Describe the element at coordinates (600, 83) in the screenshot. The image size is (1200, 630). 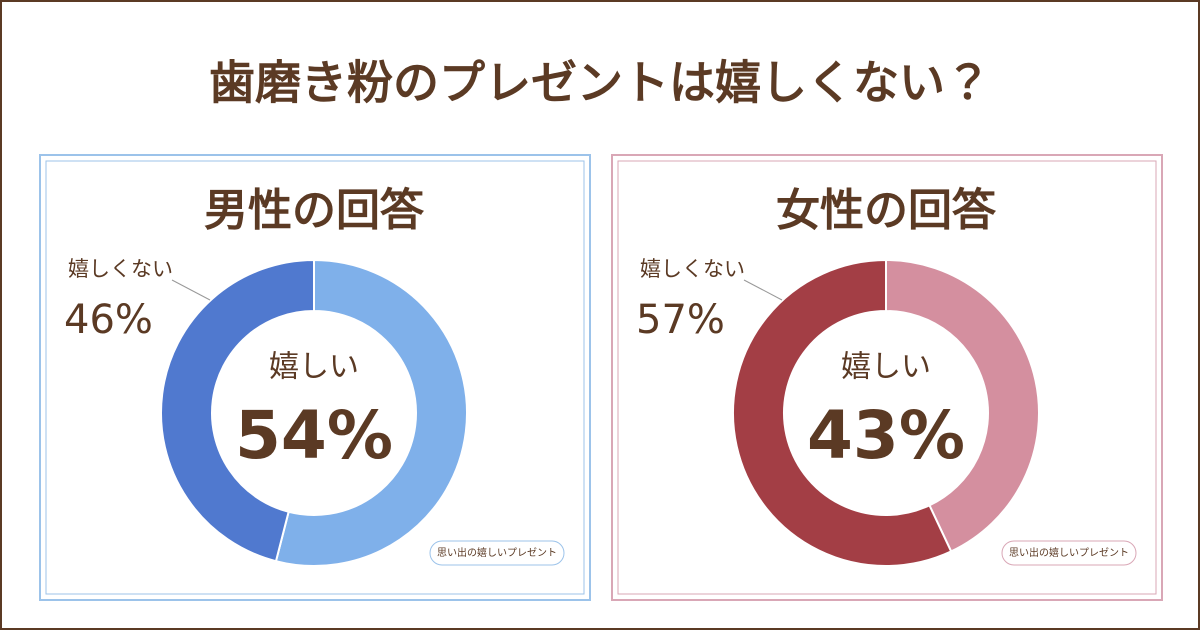
I see `page-title: 歯磨き粉のプレゼントは嬉しくない？` at that location.